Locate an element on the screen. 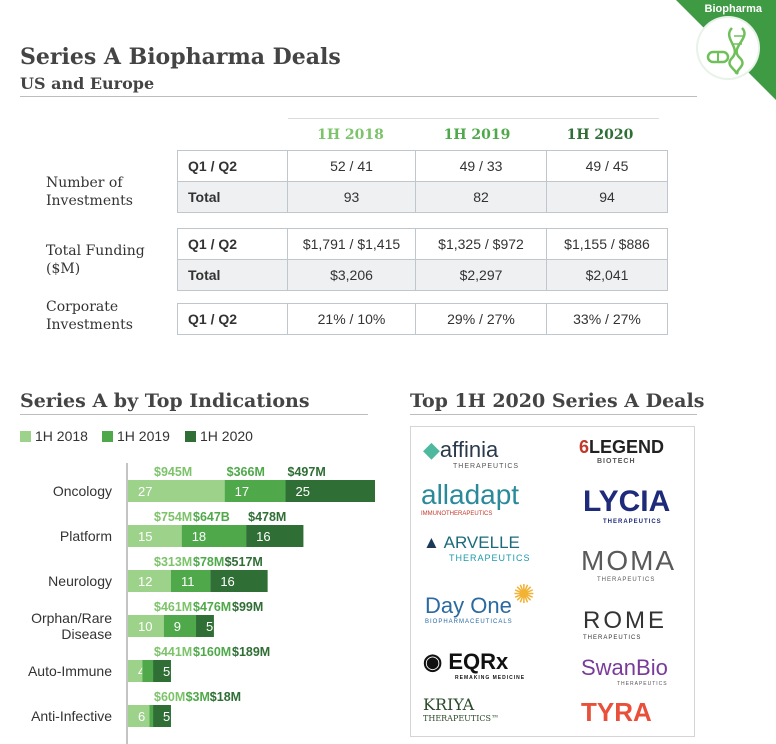  category-label: Oncology is located at coordinates (82, 491).